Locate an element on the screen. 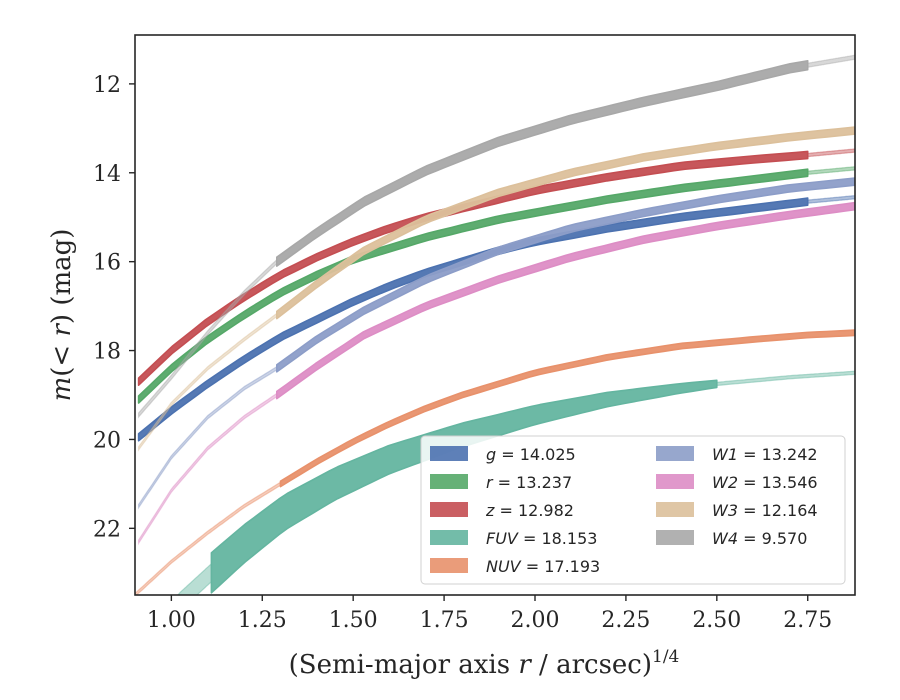 The image size is (900, 700). legend-item-nuv: NUV = 17.193 is located at coordinates (515, 566).